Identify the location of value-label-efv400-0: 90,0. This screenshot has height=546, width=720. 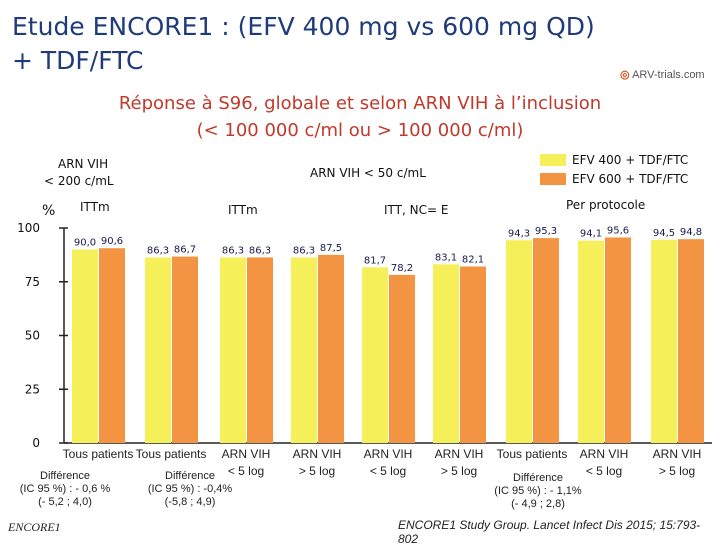
(85, 243).